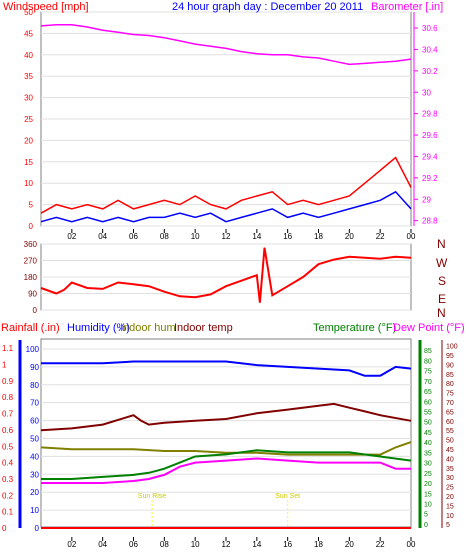  I want to click on x-bottom-tick-10: 10, so click(195, 544).